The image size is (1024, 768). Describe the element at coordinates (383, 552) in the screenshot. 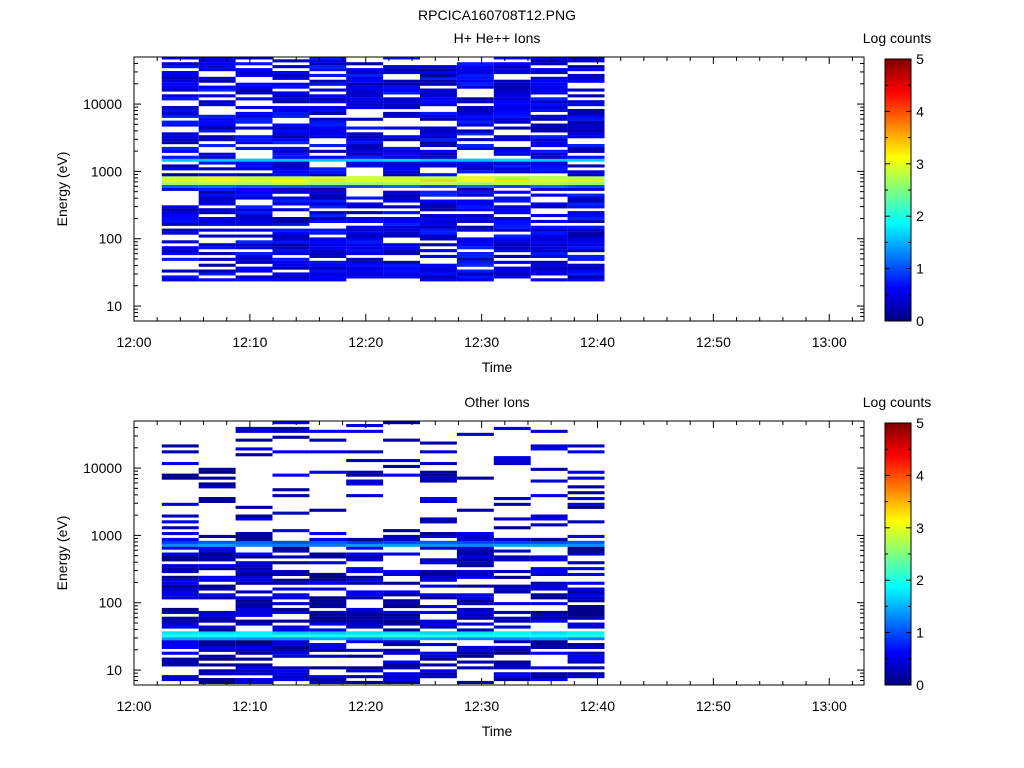

I see `spectrogram` at that location.